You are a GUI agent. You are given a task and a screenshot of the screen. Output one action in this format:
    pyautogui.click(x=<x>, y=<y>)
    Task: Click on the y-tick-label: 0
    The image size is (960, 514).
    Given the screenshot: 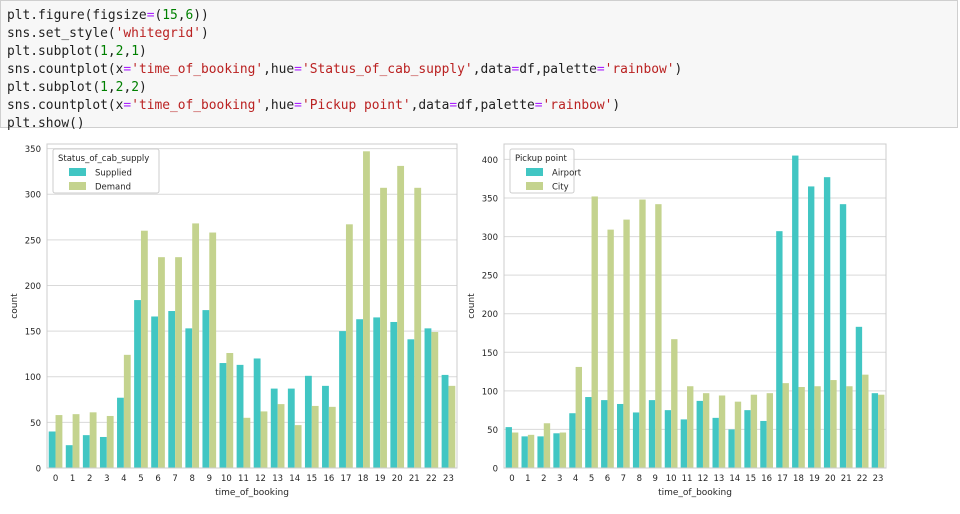 What is the action you would take?
    pyautogui.click(x=495, y=470)
    